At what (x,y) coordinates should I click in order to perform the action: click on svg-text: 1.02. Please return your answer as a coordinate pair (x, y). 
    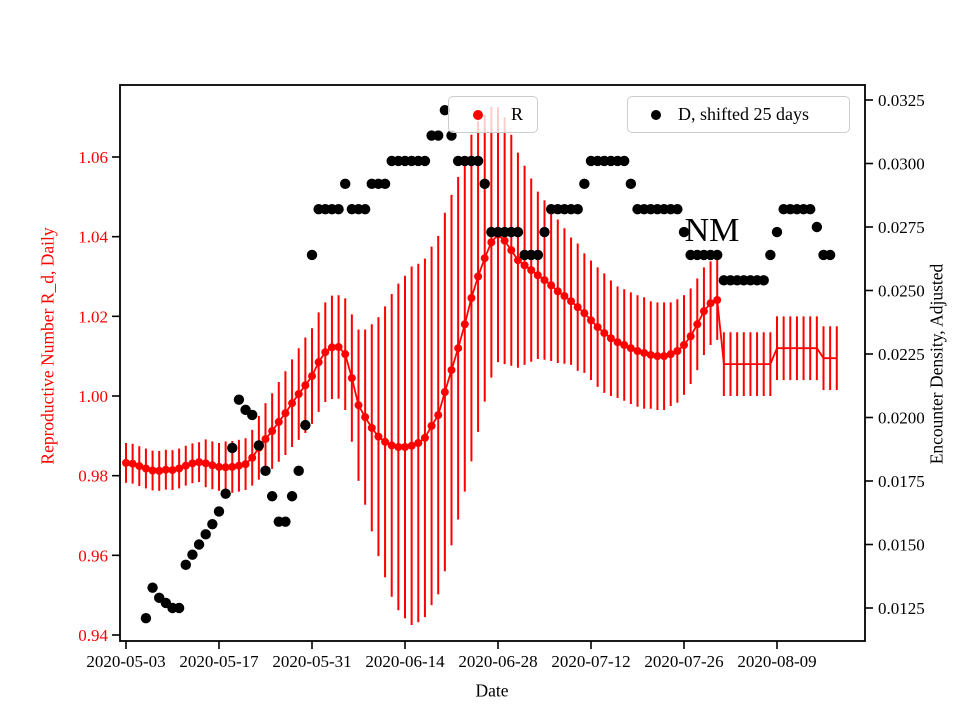
    Looking at the image, I should click on (93, 316).